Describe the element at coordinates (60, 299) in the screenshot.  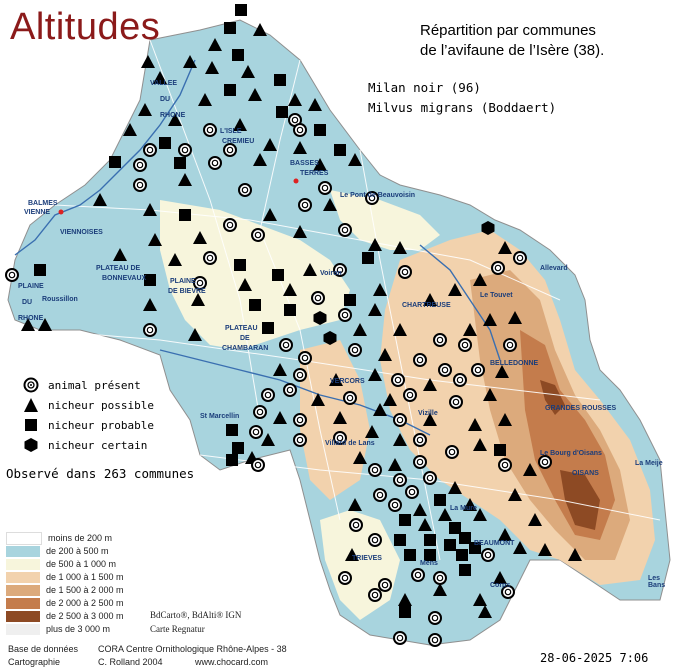
I see `place-label: Roussillon` at that location.